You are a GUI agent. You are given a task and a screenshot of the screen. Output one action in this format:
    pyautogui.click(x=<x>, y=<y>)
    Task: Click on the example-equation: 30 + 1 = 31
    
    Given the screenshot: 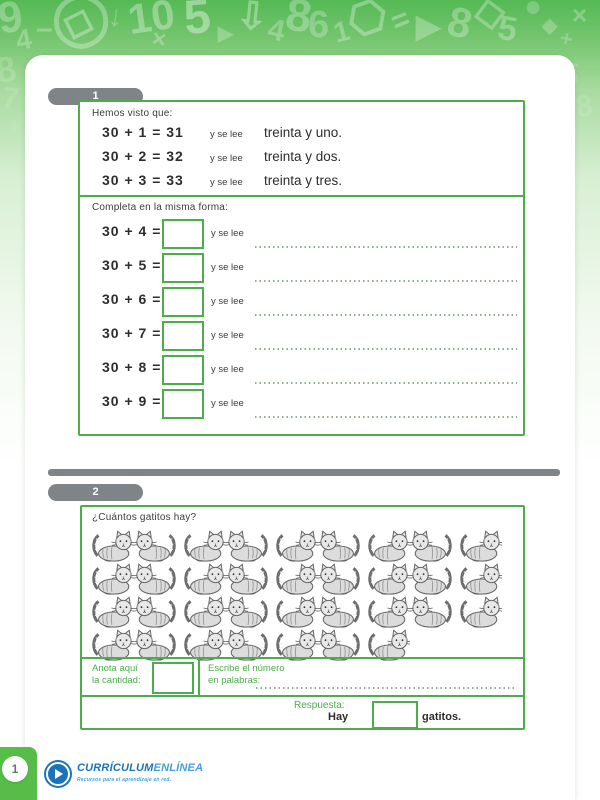 What is the action you would take?
    pyautogui.click(x=143, y=132)
    